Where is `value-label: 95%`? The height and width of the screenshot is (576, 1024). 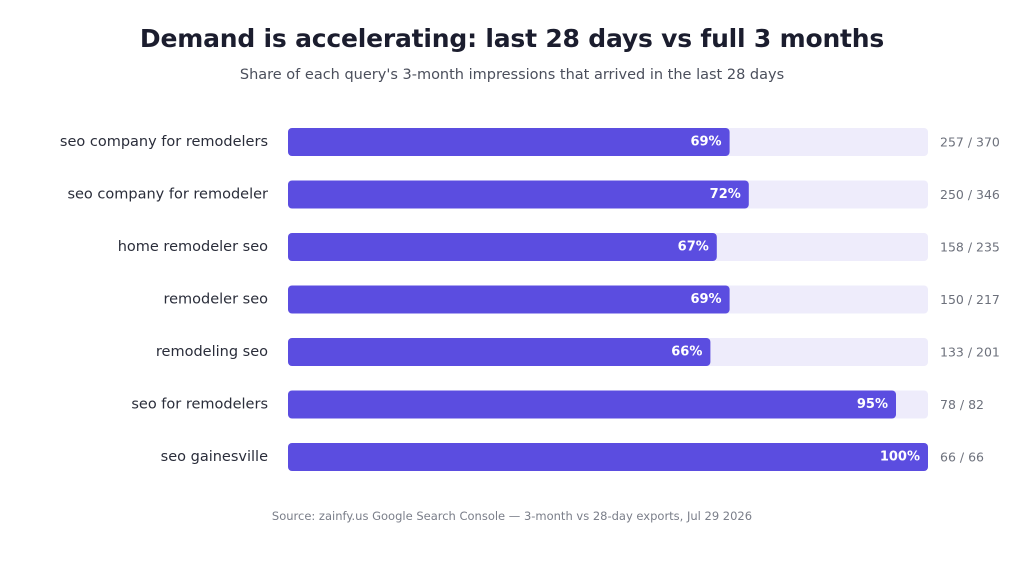 value-label: 95% is located at coordinates (872, 404).